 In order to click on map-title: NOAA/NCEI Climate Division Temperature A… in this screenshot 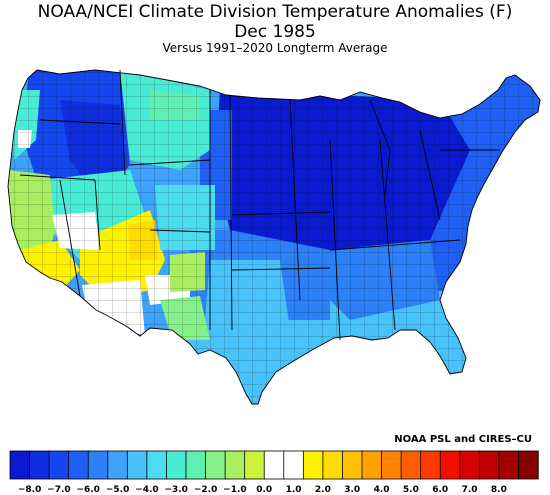, I will do `click(275, 12)`.